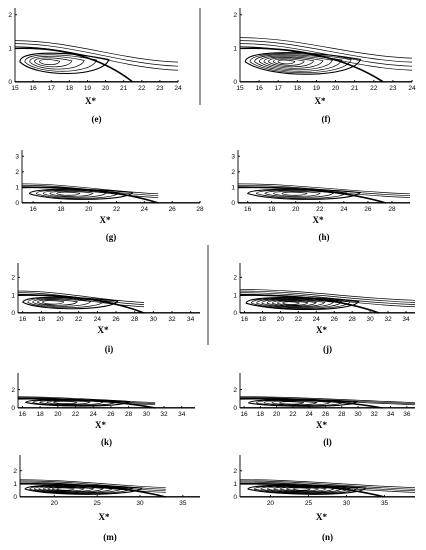  What do you see at coordinates (97, 119) in the screenshot?
I see `panel-caption: (e)` at bounding box center [97, 119].